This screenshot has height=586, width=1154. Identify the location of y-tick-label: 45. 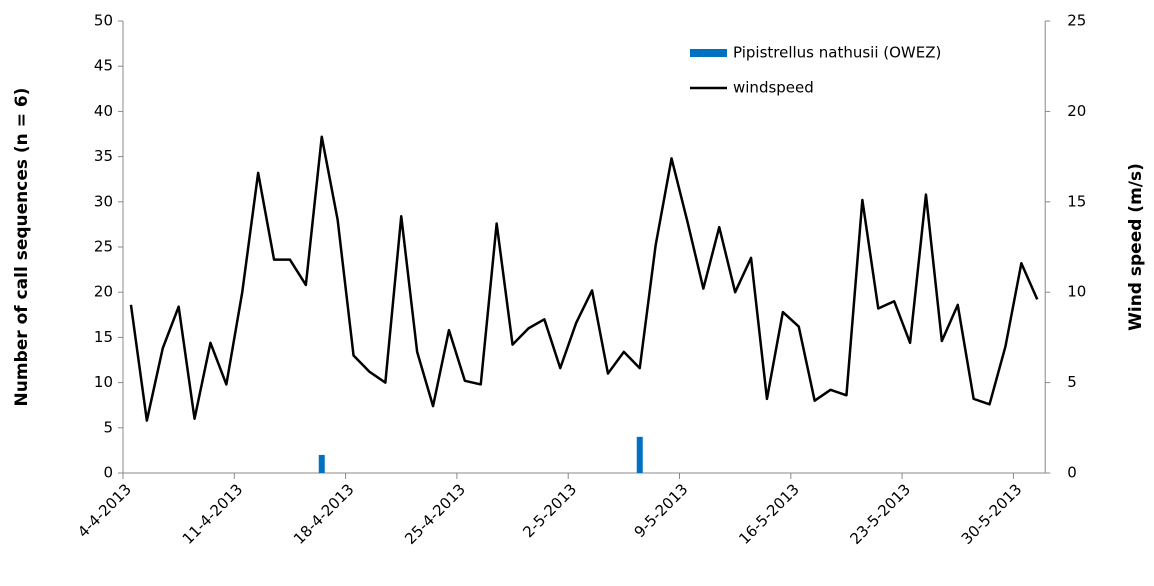
(103, 66).